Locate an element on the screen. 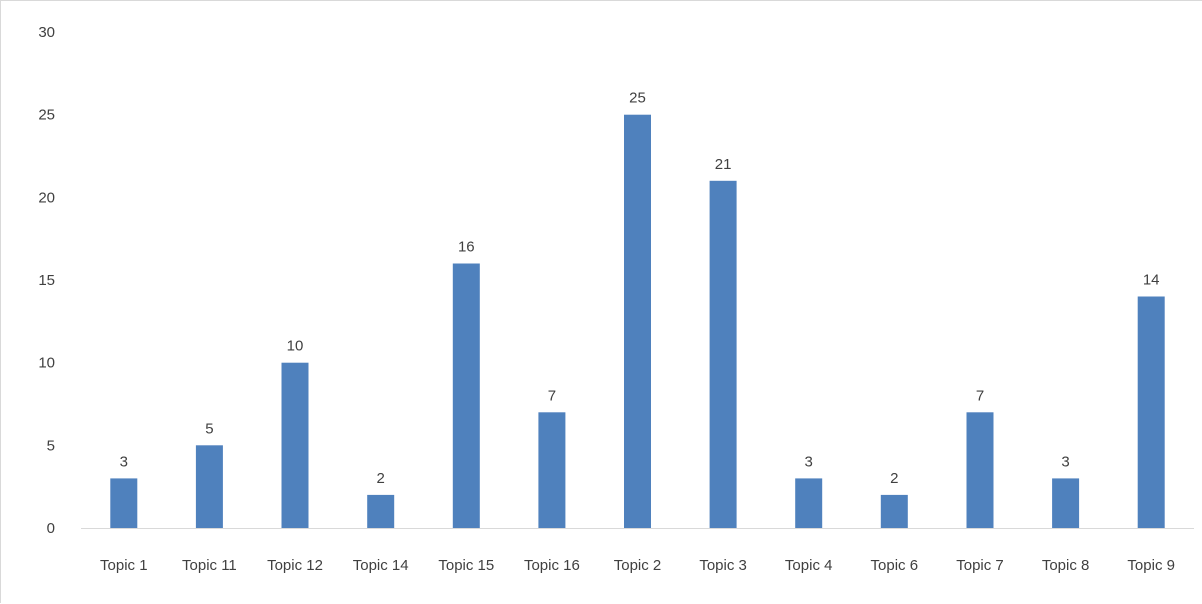  y-tick-label: 10 is located at coordinates (46, 363).